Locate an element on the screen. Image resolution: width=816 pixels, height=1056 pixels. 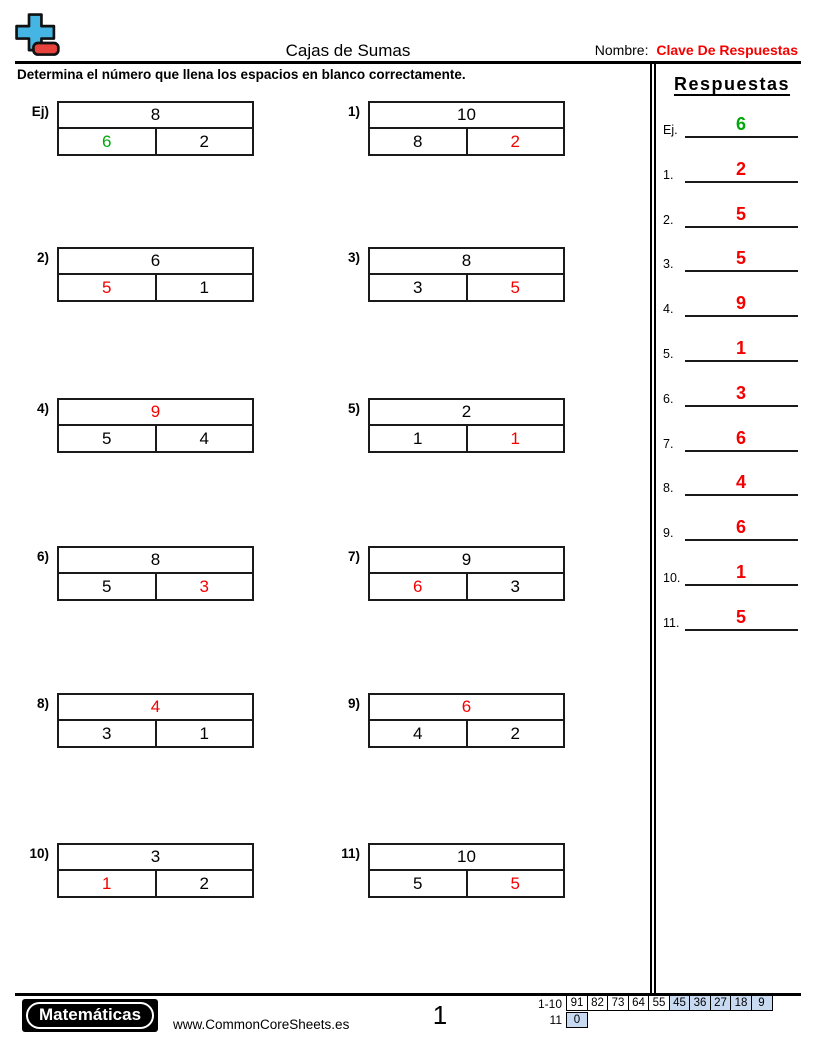
sum-value: 9 is located at coordinates (466, 561).